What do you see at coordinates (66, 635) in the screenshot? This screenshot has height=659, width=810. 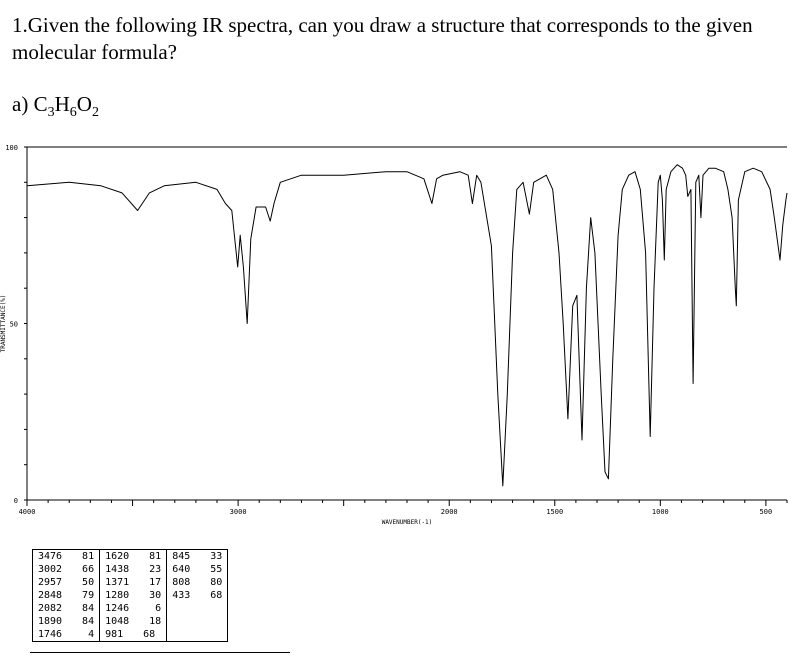 I see `peak-cell: 1746 4` at bounding box center [66, 635].